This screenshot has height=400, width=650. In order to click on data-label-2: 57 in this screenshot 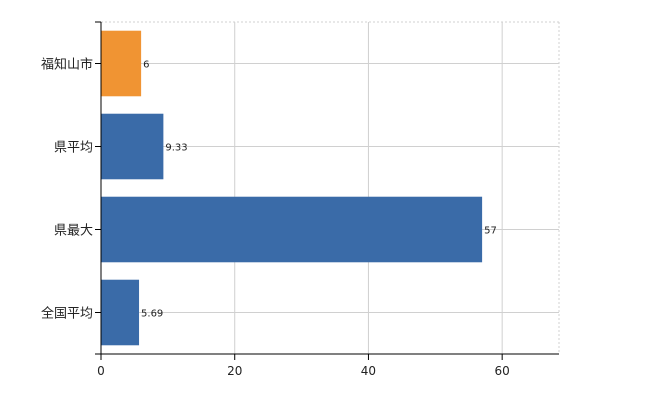, I will do `click(490, 231)`.